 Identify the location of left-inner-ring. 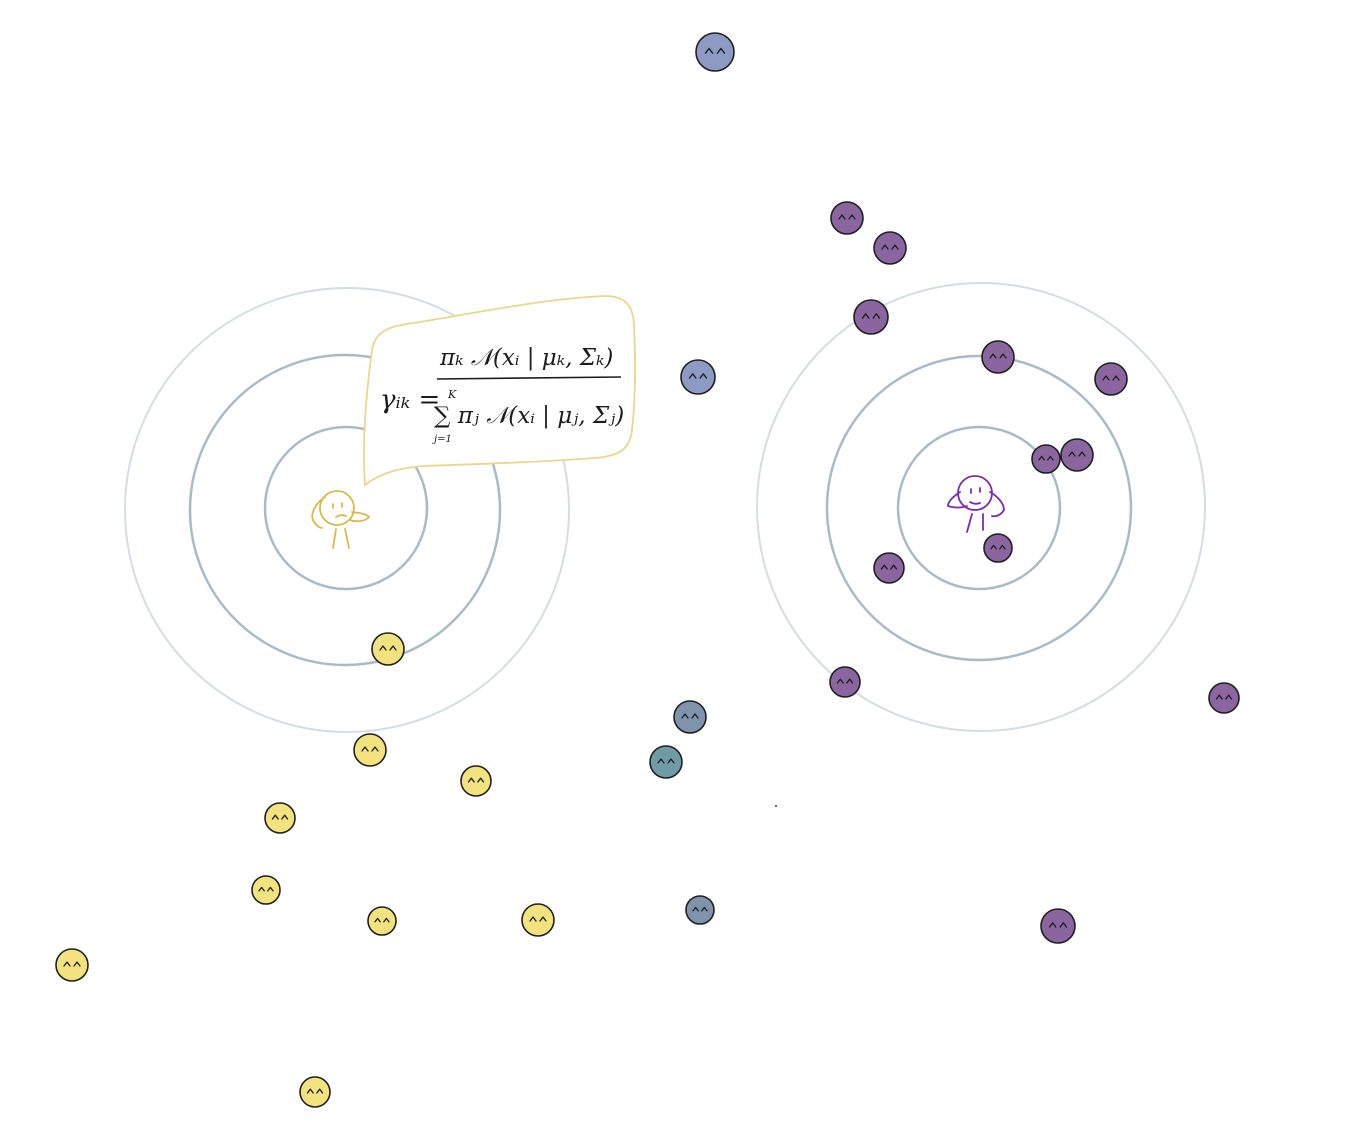
(346, 508).